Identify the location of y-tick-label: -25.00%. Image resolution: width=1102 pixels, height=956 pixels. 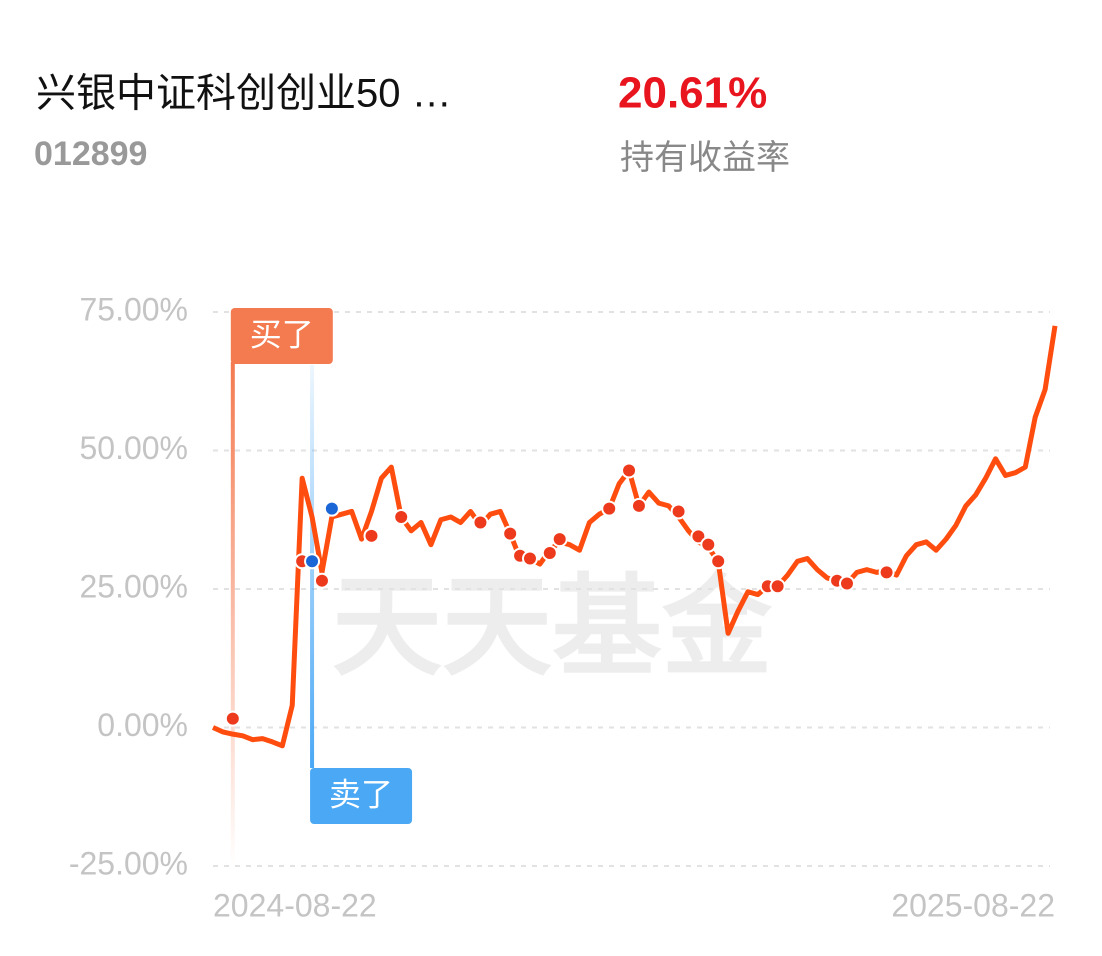
(128, 863).